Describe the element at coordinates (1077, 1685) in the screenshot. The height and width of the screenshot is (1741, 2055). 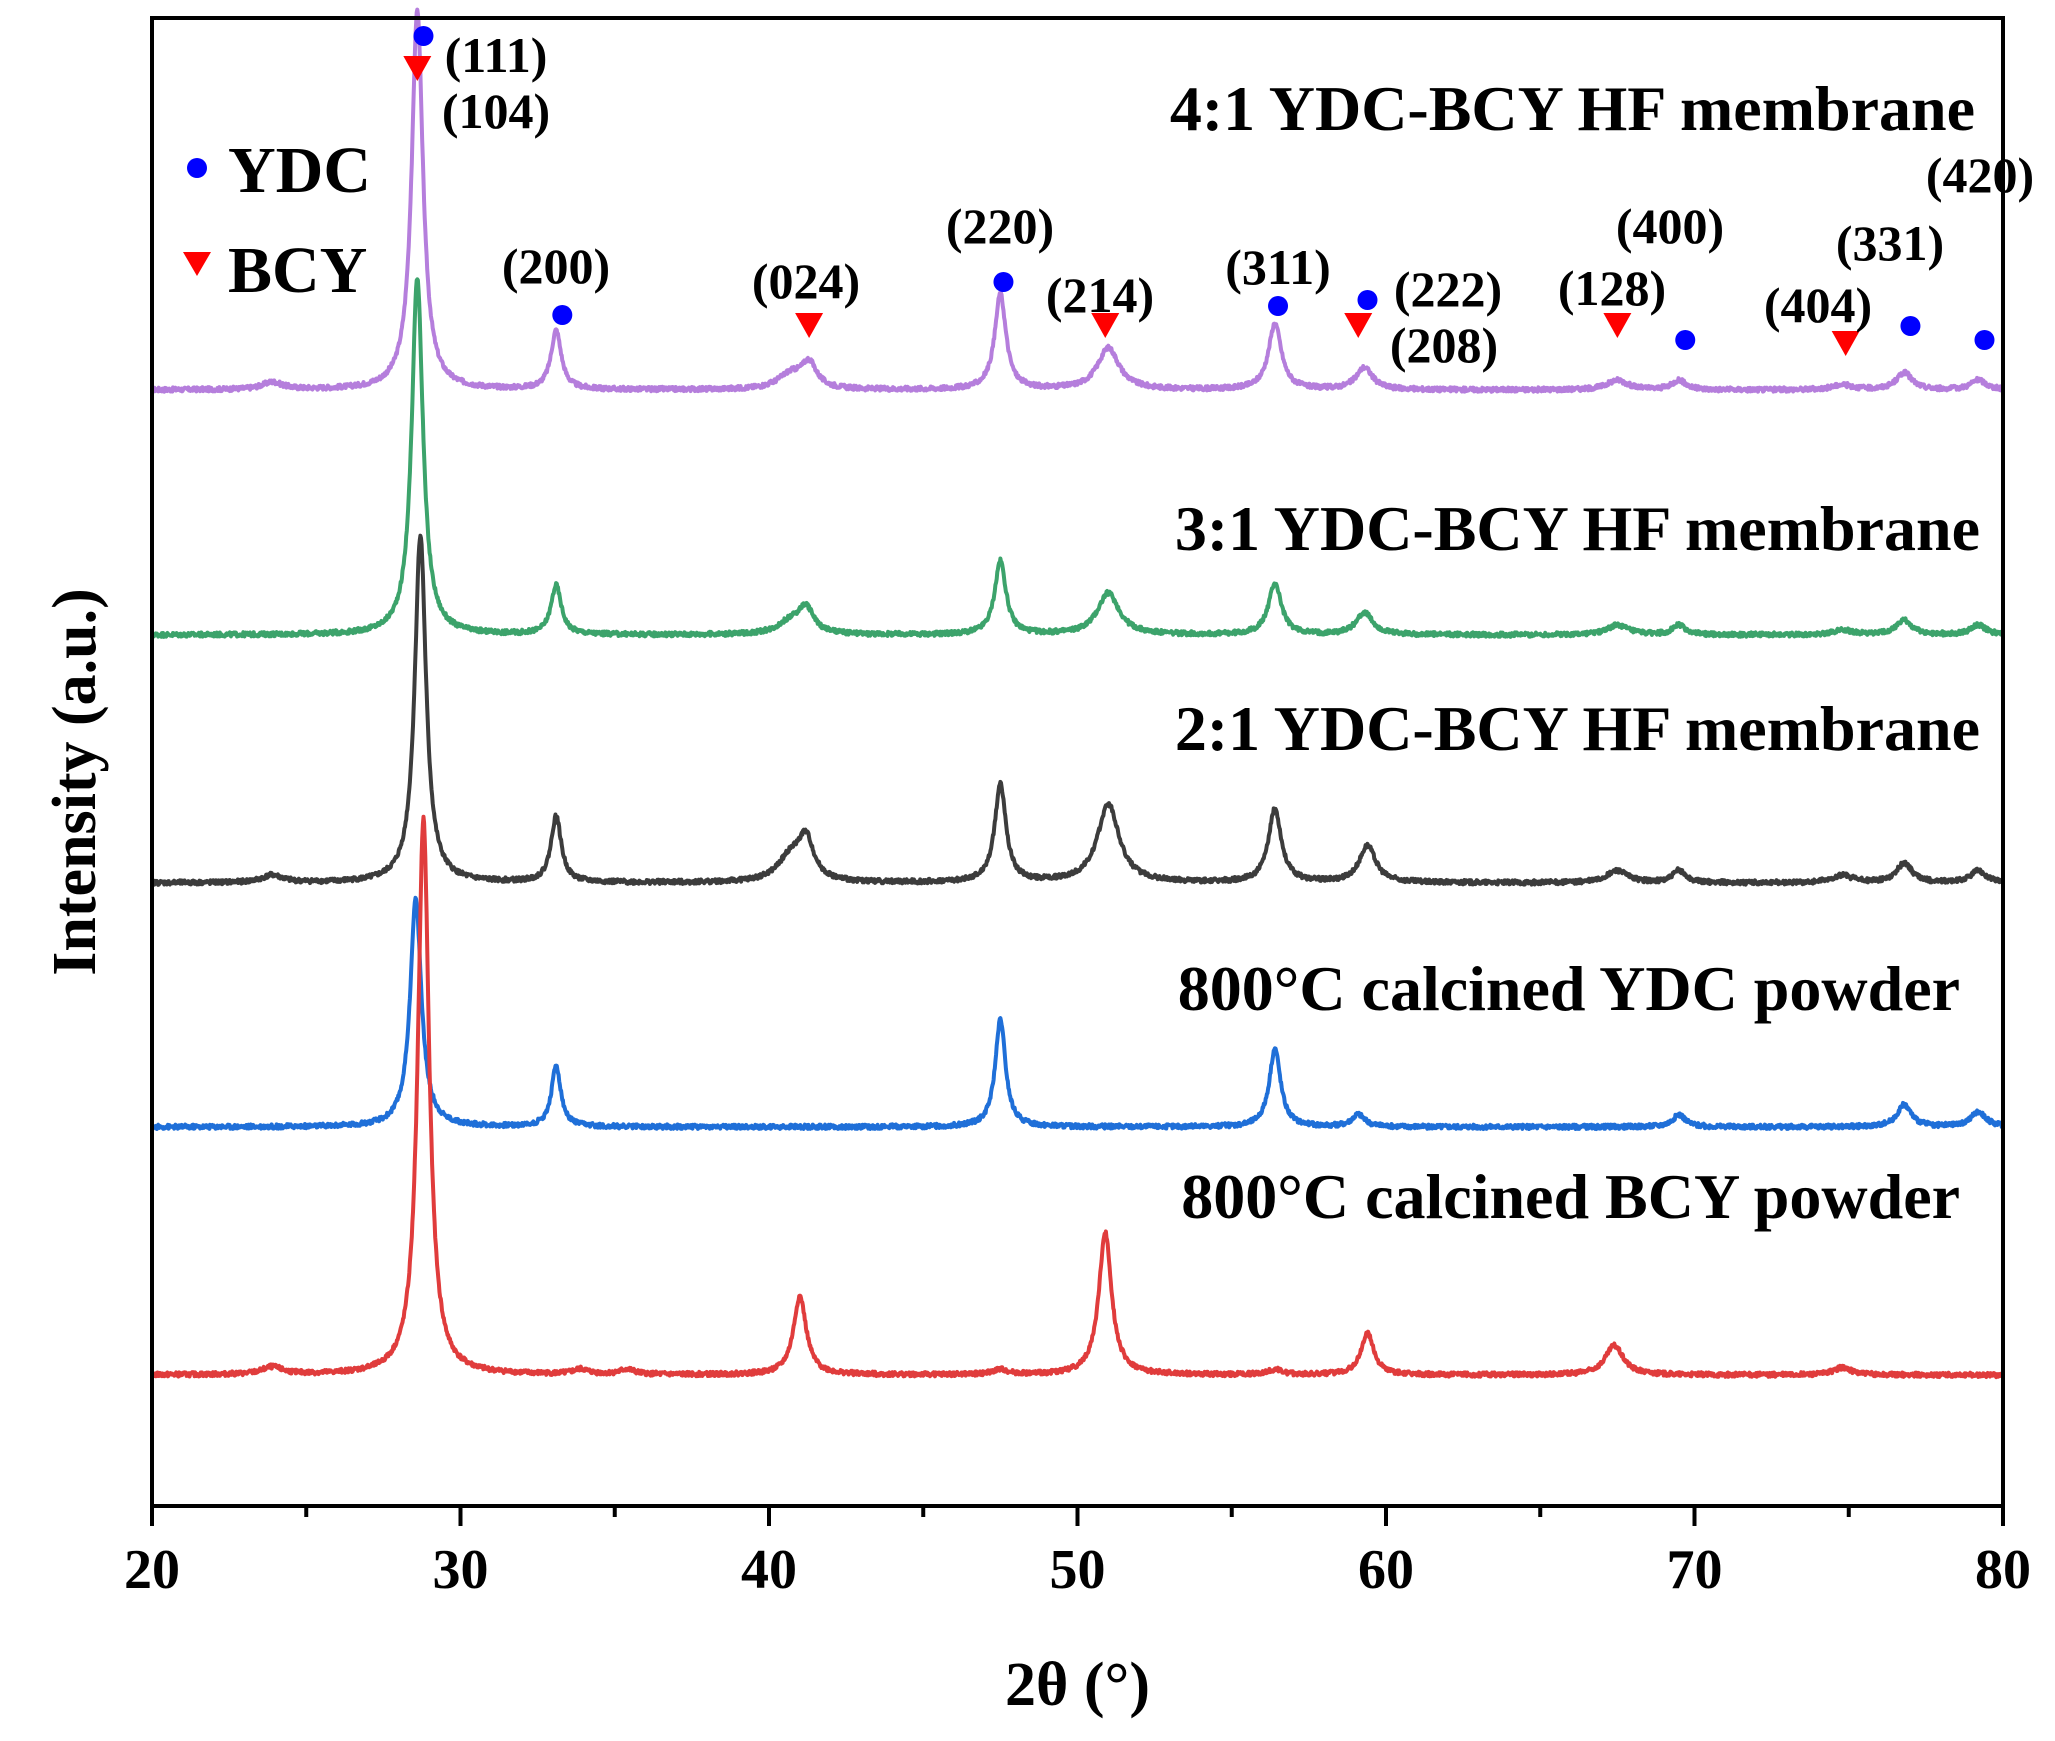
I see `x-axis-title: 2θ (°)` at that location.